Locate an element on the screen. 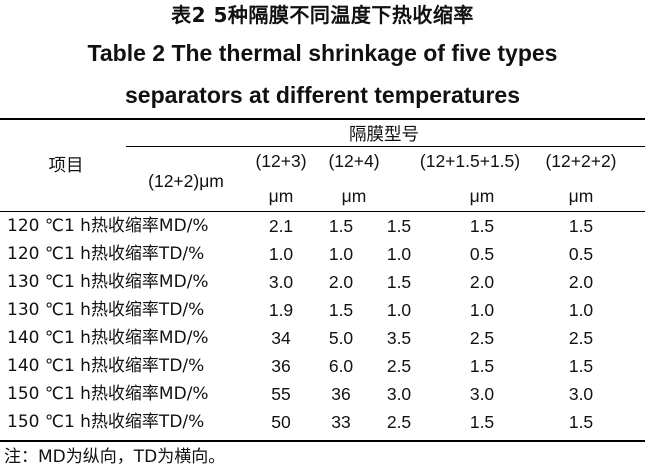 The height and width of the screenshot is (472, 645). table-title-english-line-2: separators at different temperatures is located at coordinates (322, 95).